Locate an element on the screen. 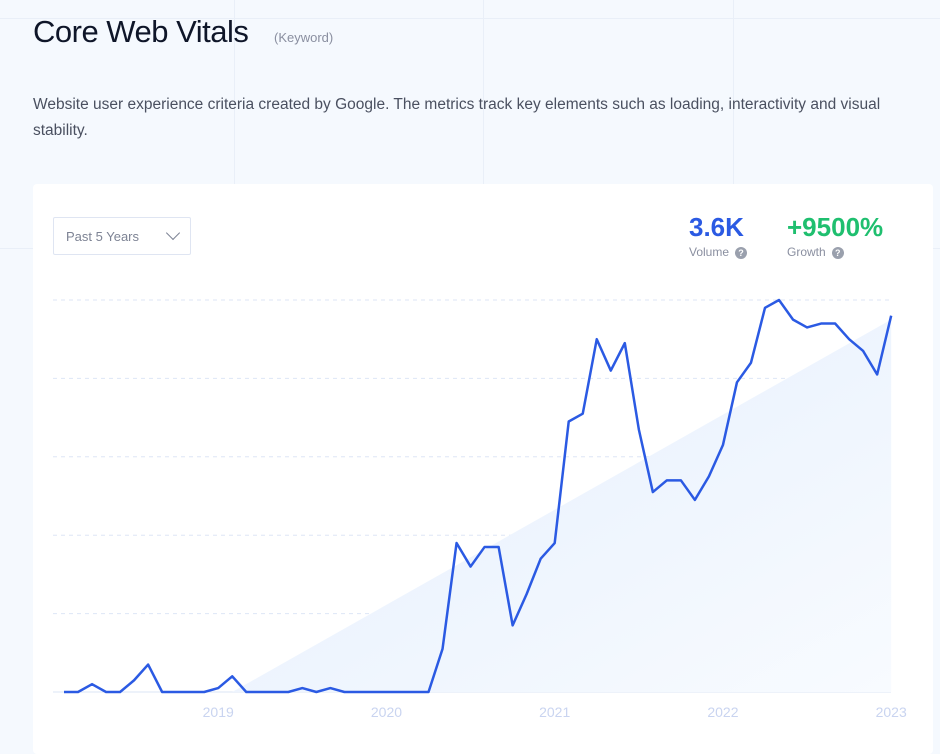 This screenshot has width=940, height=754. keyword-tag: (Keyword) is located at coordinates (304, 37).